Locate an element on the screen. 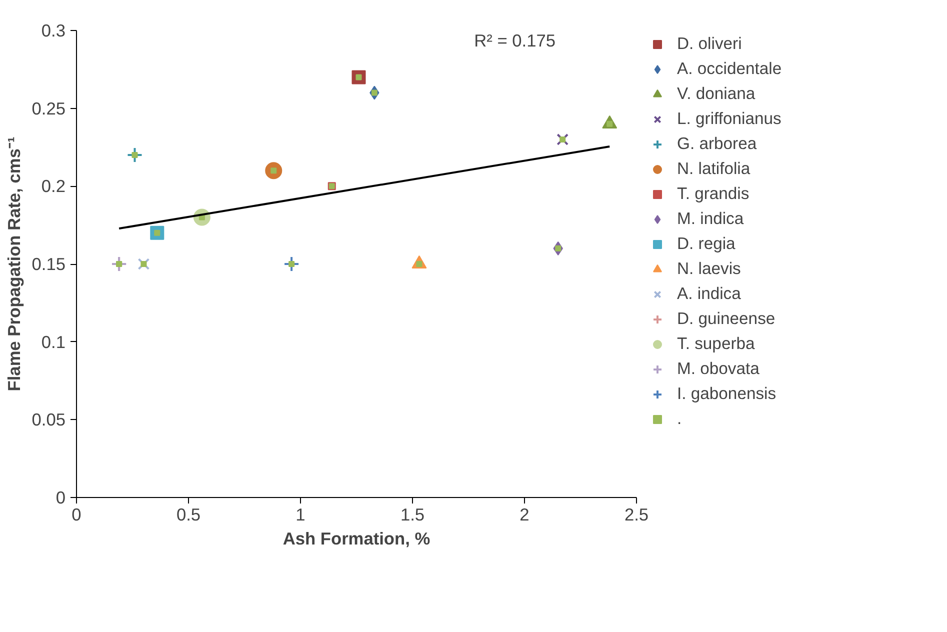 This screenshot has width=947, height=632. y-tick-label: 0.3 is located at coordinates (53, 30).